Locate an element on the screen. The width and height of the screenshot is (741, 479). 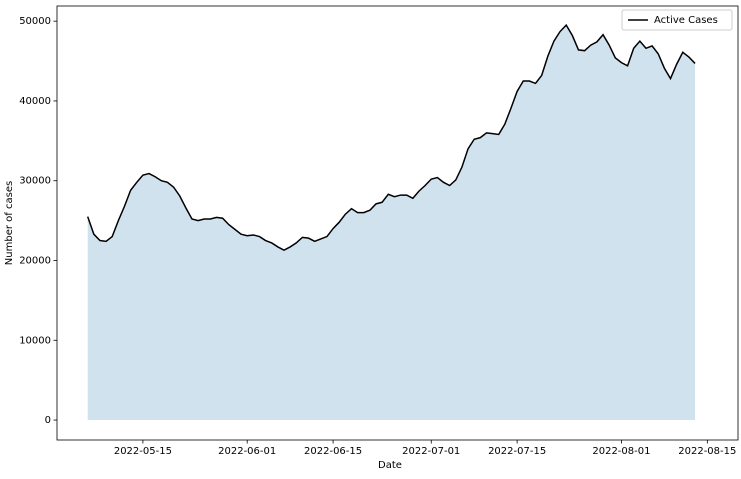
x-tick-label: 2022-07-15 is located at coordinates (517, 451).